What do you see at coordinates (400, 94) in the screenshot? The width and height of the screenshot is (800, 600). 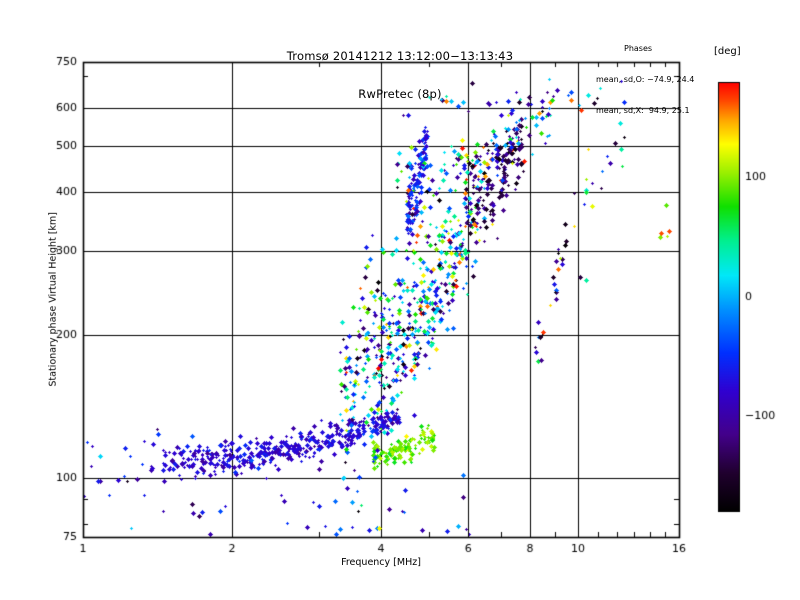 I see `chart-subtitle: RwPretec (8p)` at bounding box center [400, 94].